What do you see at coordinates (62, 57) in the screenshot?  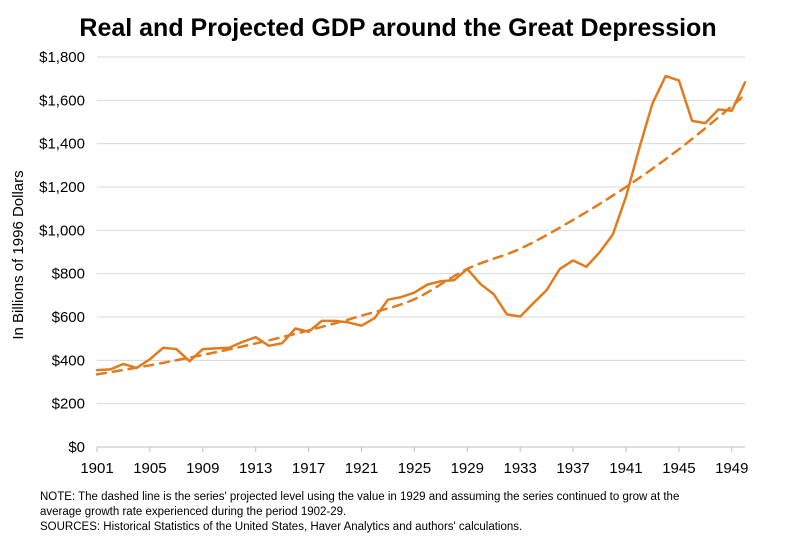 I see `y-tick-label: $1,800` at bounding box center [62, 57].